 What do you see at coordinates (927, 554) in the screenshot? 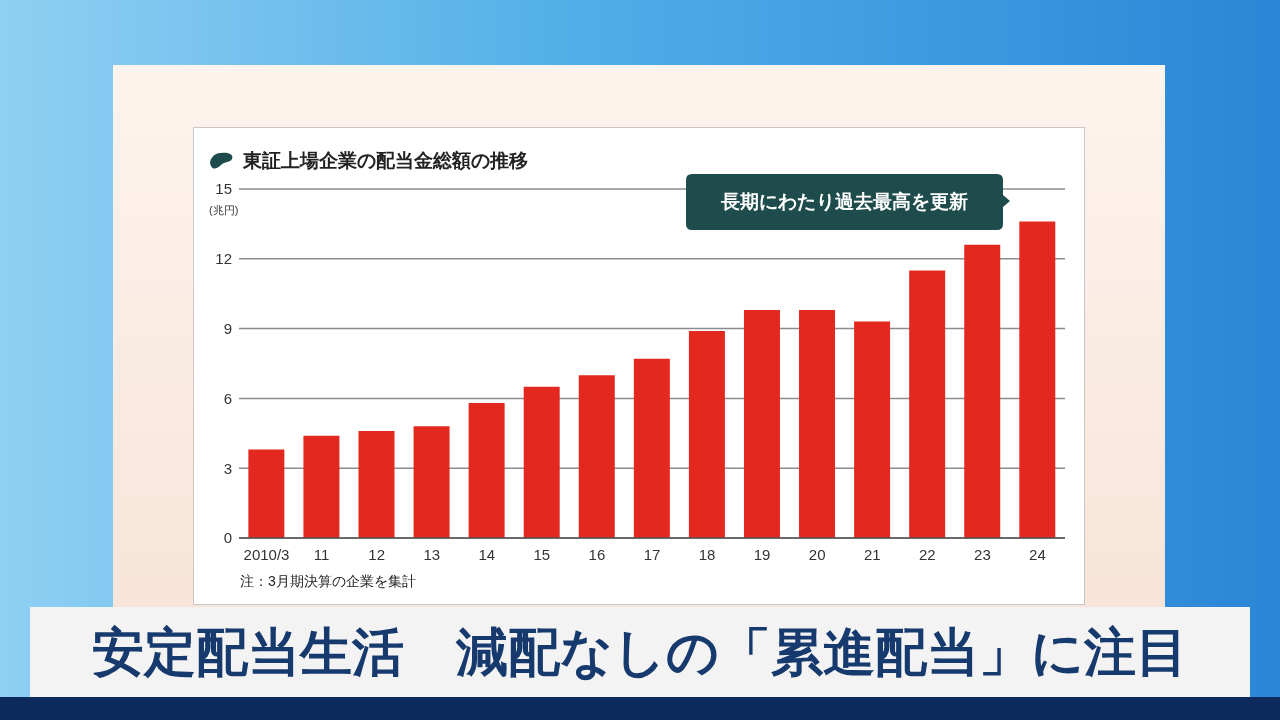
I see `x-tick-label: 22` at bounding box center [927, 554].